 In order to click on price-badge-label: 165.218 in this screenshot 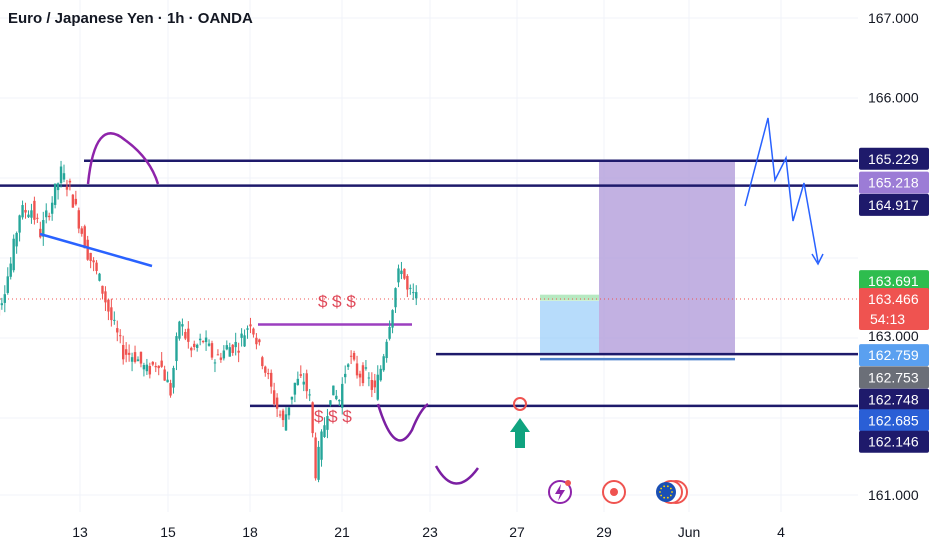, I will do `click(893, 183)`.